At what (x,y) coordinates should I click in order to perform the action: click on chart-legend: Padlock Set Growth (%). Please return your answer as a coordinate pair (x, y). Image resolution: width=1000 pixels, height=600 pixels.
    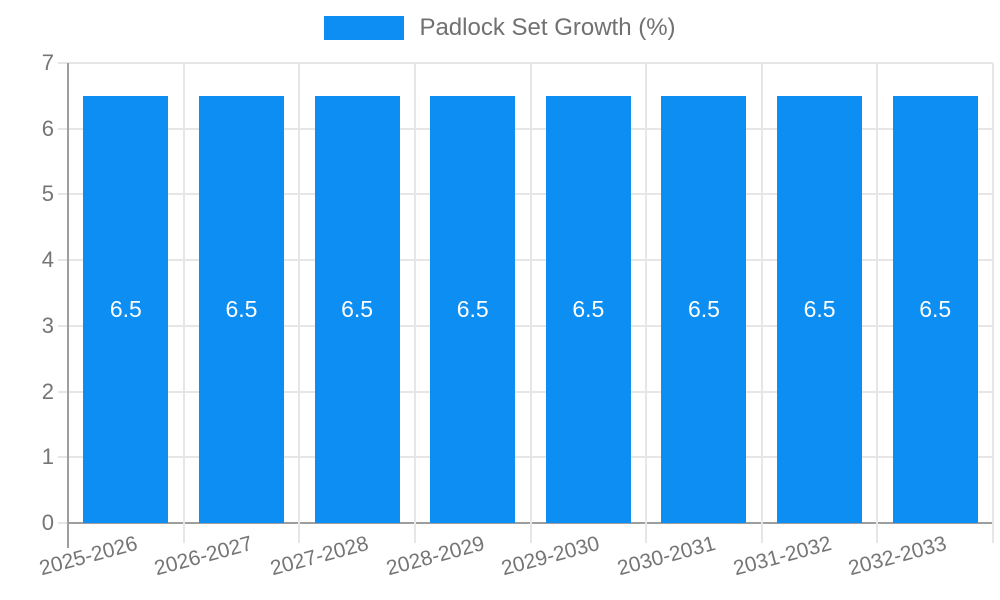
    Looking at the image, I should click on (500, 28).